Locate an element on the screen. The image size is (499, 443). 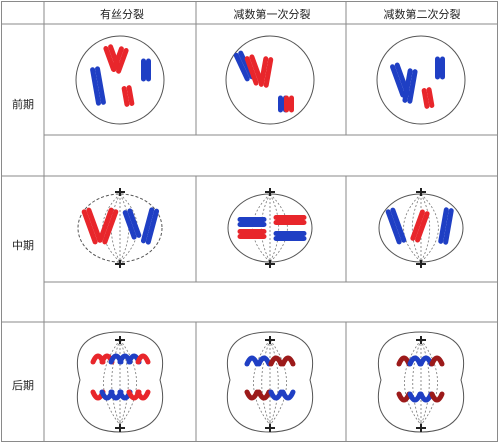
meiosis1-metaphase-cell is located at coordinates (270, 228).